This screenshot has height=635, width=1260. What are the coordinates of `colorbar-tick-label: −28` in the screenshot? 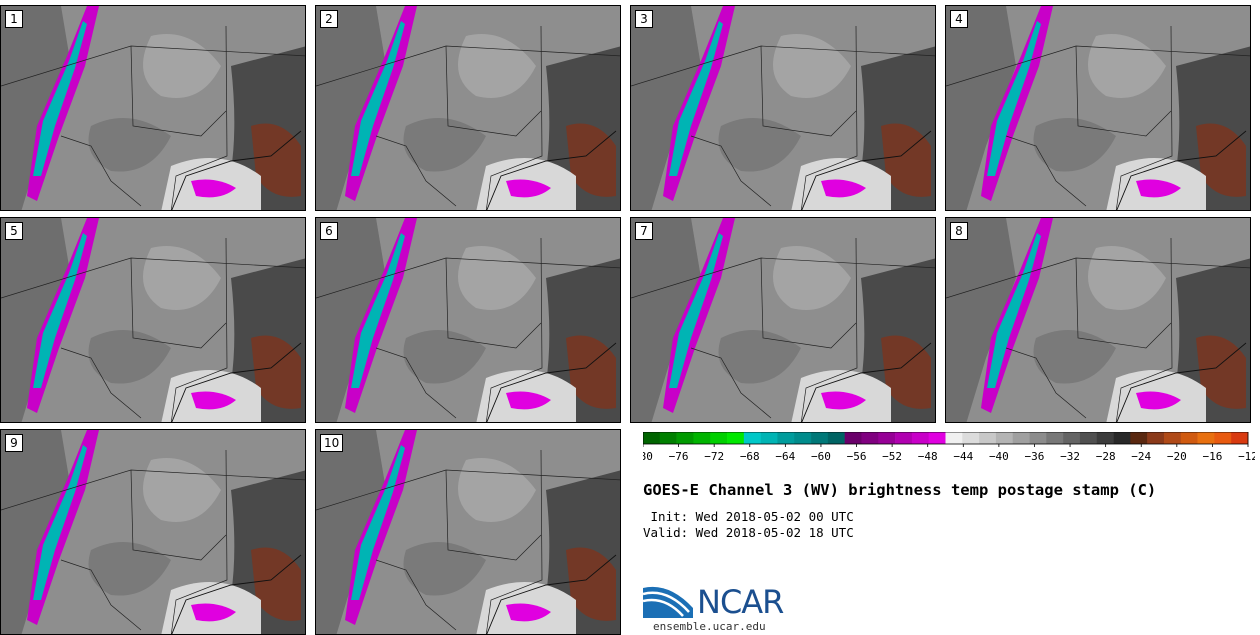 It's located at (1106, 456).